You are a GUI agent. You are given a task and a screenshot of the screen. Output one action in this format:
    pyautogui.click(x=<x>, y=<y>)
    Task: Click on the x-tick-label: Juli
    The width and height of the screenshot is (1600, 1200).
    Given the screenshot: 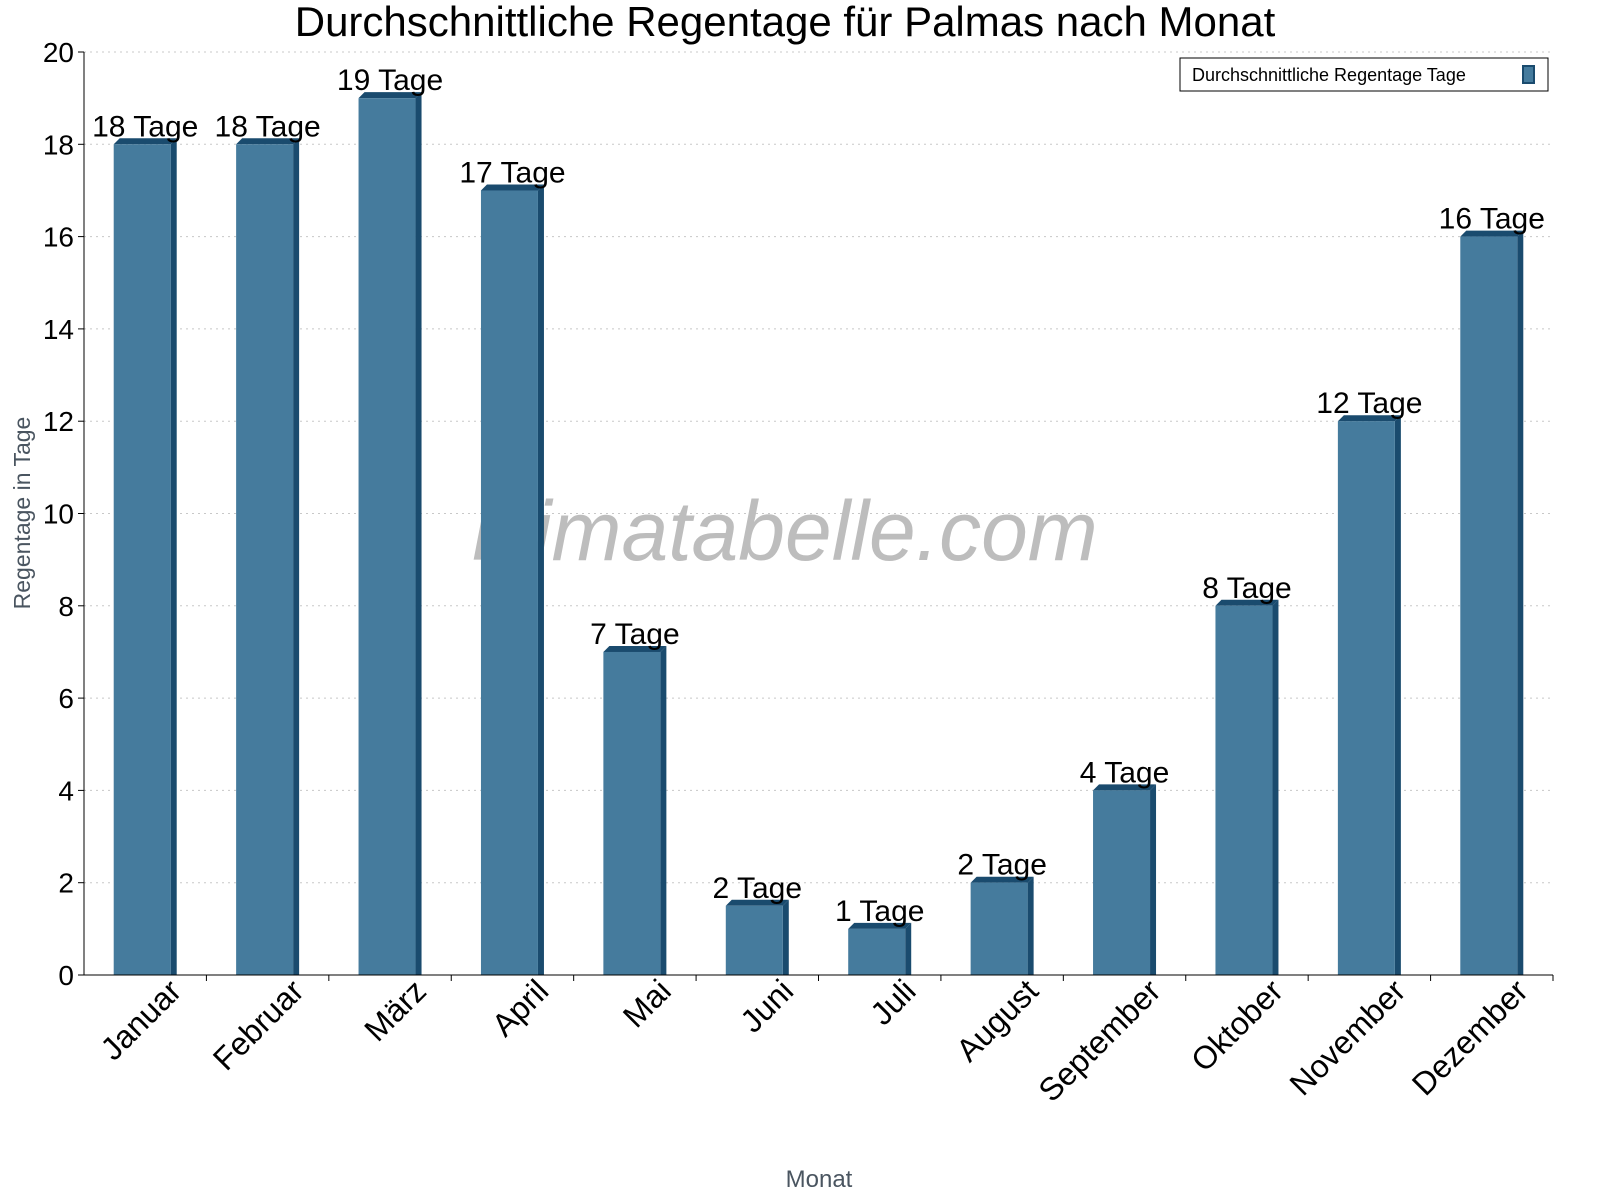 What is the action you would take?
    pyautogui.click(x=892, y=1001)
    